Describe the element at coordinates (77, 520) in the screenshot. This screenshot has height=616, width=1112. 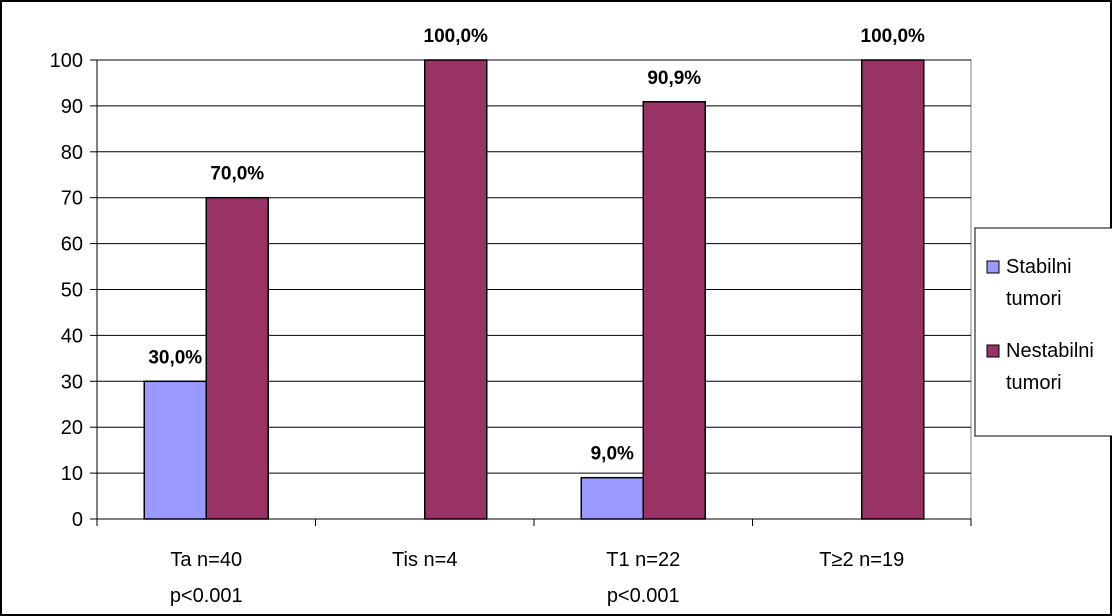
I see `y-tick-label: 0` at that location.